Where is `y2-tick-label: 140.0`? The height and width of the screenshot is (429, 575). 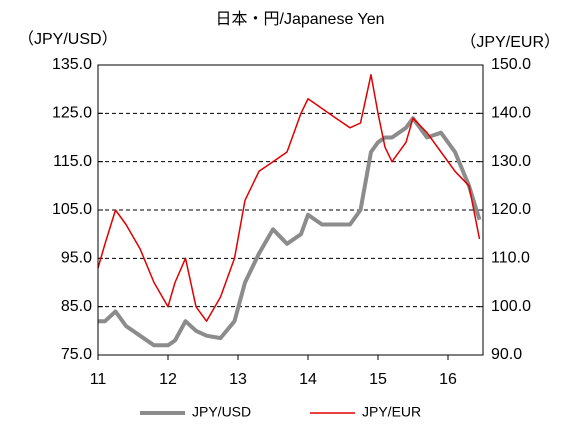
y2-tick-label: 140.0 is located at coordinates (511, 113).